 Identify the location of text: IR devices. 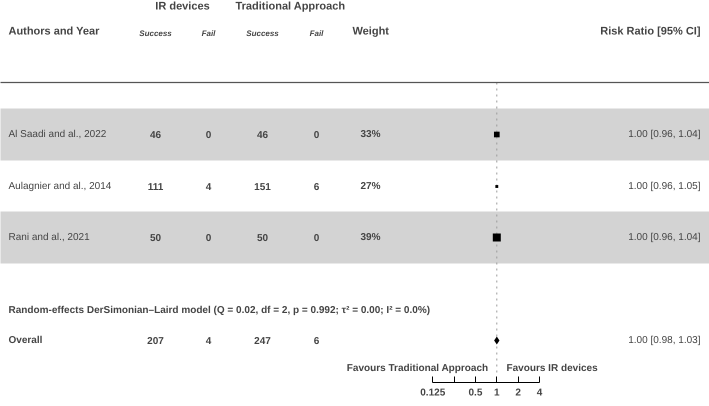
(182, 6).